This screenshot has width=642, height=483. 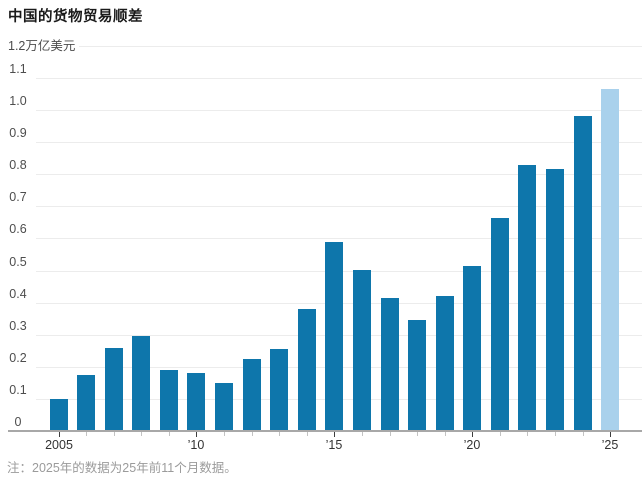 What do you see at coordinates (18, 101) in the screenshot?
I see `y-axis-label-1.0: 1.0` at bounding box center [18, 101].